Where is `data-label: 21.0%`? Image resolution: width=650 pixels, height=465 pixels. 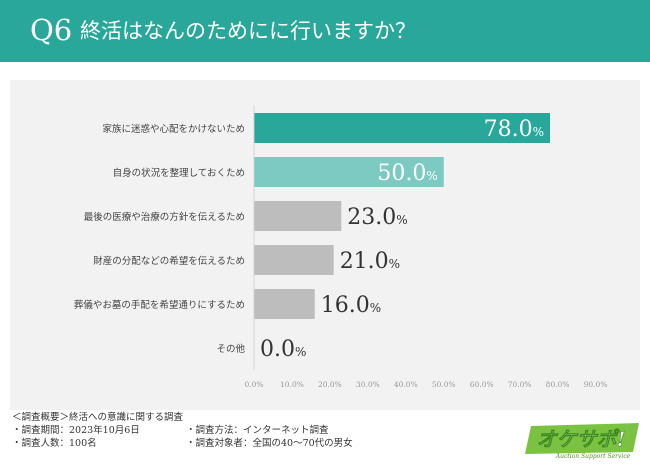
data-label: 21.0% is located at coordinates (370, 261).